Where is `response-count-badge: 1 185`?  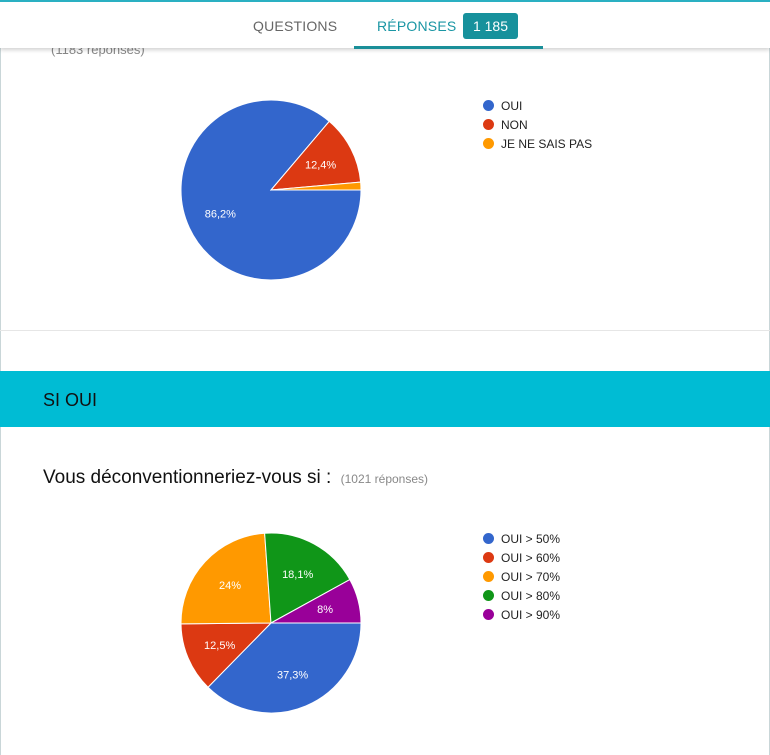
response-count-badge: 1 185 is located at coordinates (490, 26).